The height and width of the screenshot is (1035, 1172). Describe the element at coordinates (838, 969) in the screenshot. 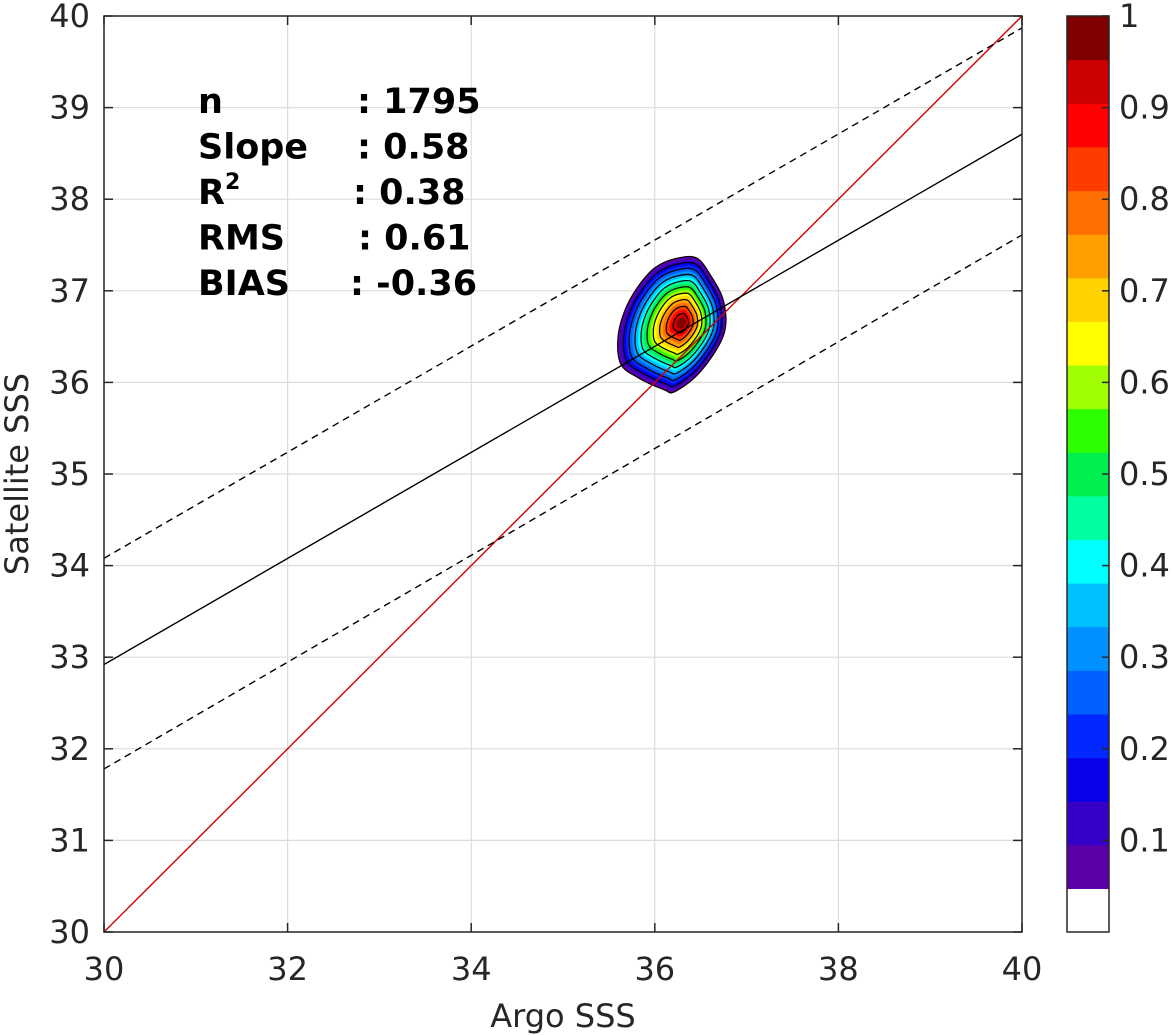

I see `x-tick-label: 38` at that location.